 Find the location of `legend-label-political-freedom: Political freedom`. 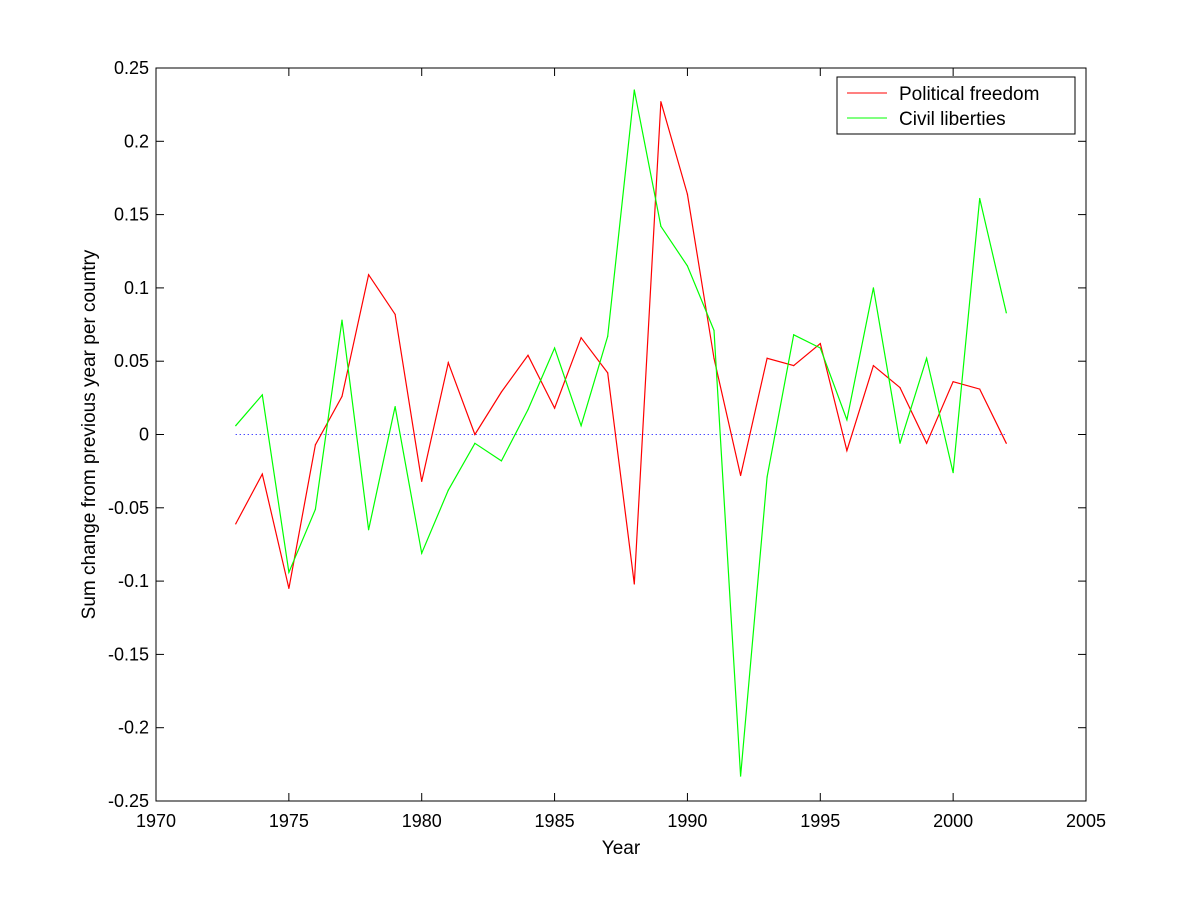

legend-label-political-freedom: Political freedom is located at coordinates (969, 94).